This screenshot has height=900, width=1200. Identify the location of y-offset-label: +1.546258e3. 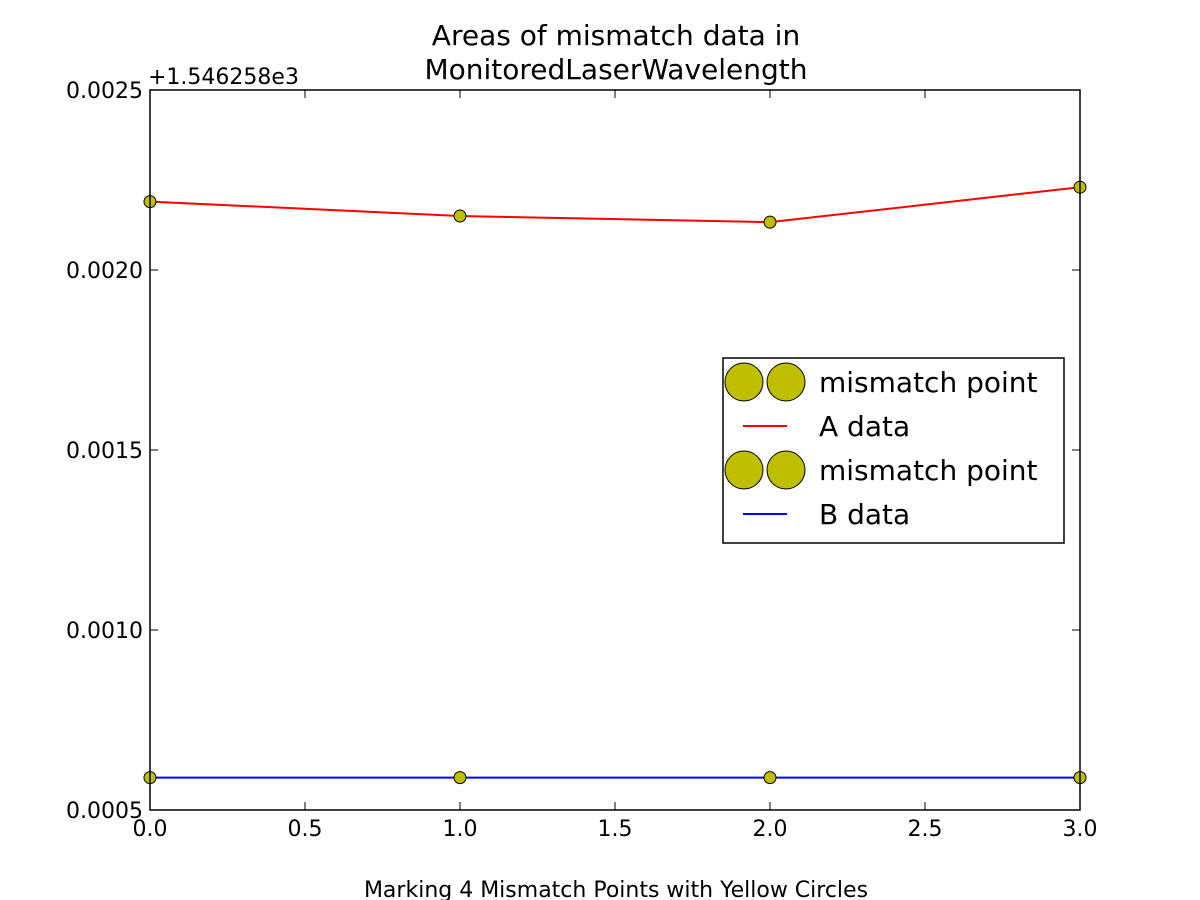
(223, 77).